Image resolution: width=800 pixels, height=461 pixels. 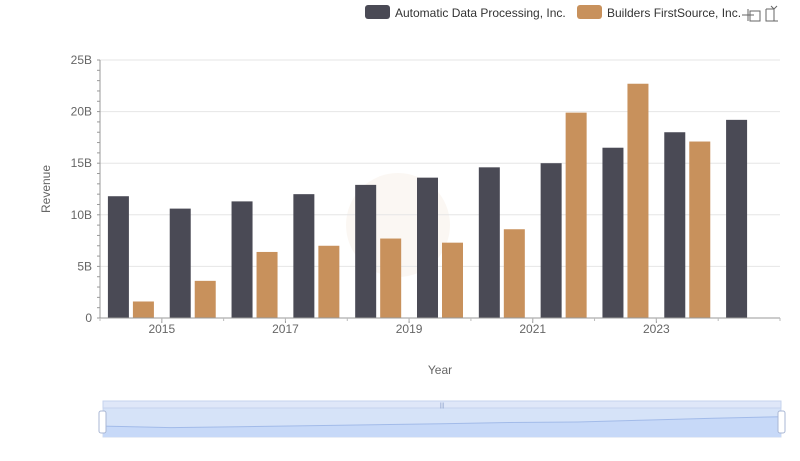 What do you see at coordinates (514, 273) in the screenshot?
I see `bar-bfs-2020` at bounding box center [514, 273].